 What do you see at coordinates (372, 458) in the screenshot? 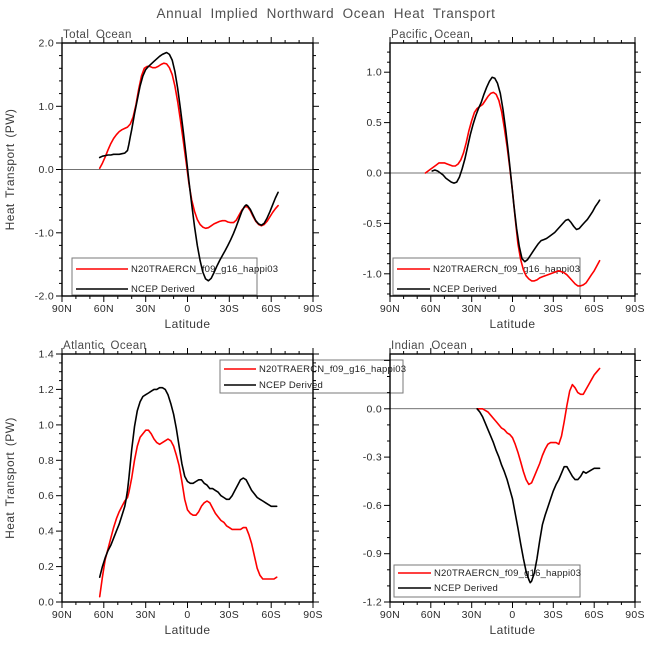
I see `y-tick-label: -0.3` at bounding box center [372, 458].